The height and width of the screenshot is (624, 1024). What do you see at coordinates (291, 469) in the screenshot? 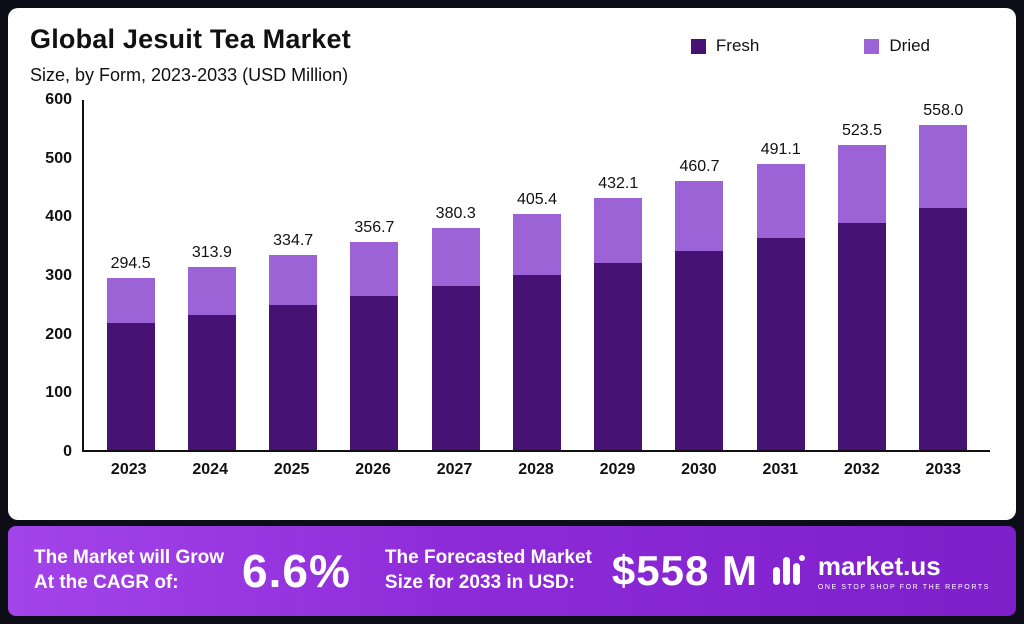
I see `x-axis-label-2025: 2025` at bounding box center [291, 469].